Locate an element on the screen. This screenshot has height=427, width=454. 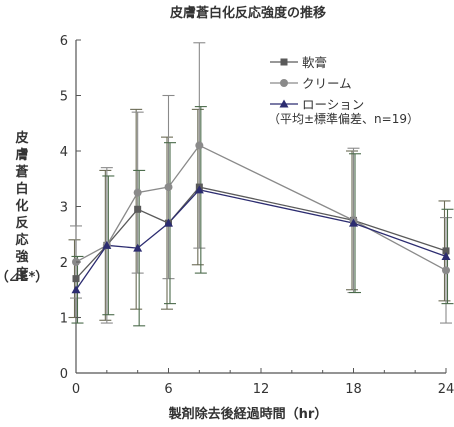
y-tick-label: 1 is located at coordinates (64, 319).